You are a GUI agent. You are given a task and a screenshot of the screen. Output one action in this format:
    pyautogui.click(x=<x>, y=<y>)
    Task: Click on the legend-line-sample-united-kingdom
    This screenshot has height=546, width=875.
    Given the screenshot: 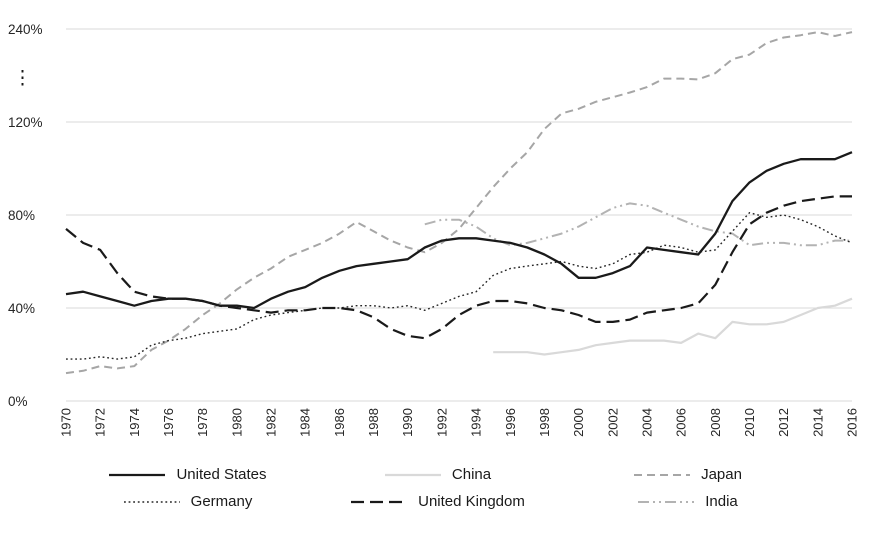 What is the action you would take?
    pyautogui.click(x=379, y=501)
    